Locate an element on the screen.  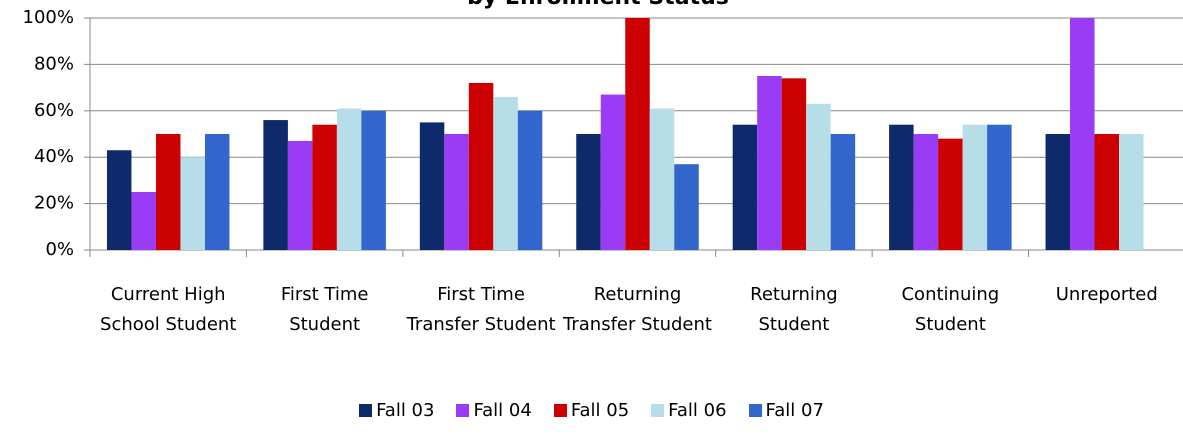
legend-item: Fall 06 is located at coordinates (689, 410).